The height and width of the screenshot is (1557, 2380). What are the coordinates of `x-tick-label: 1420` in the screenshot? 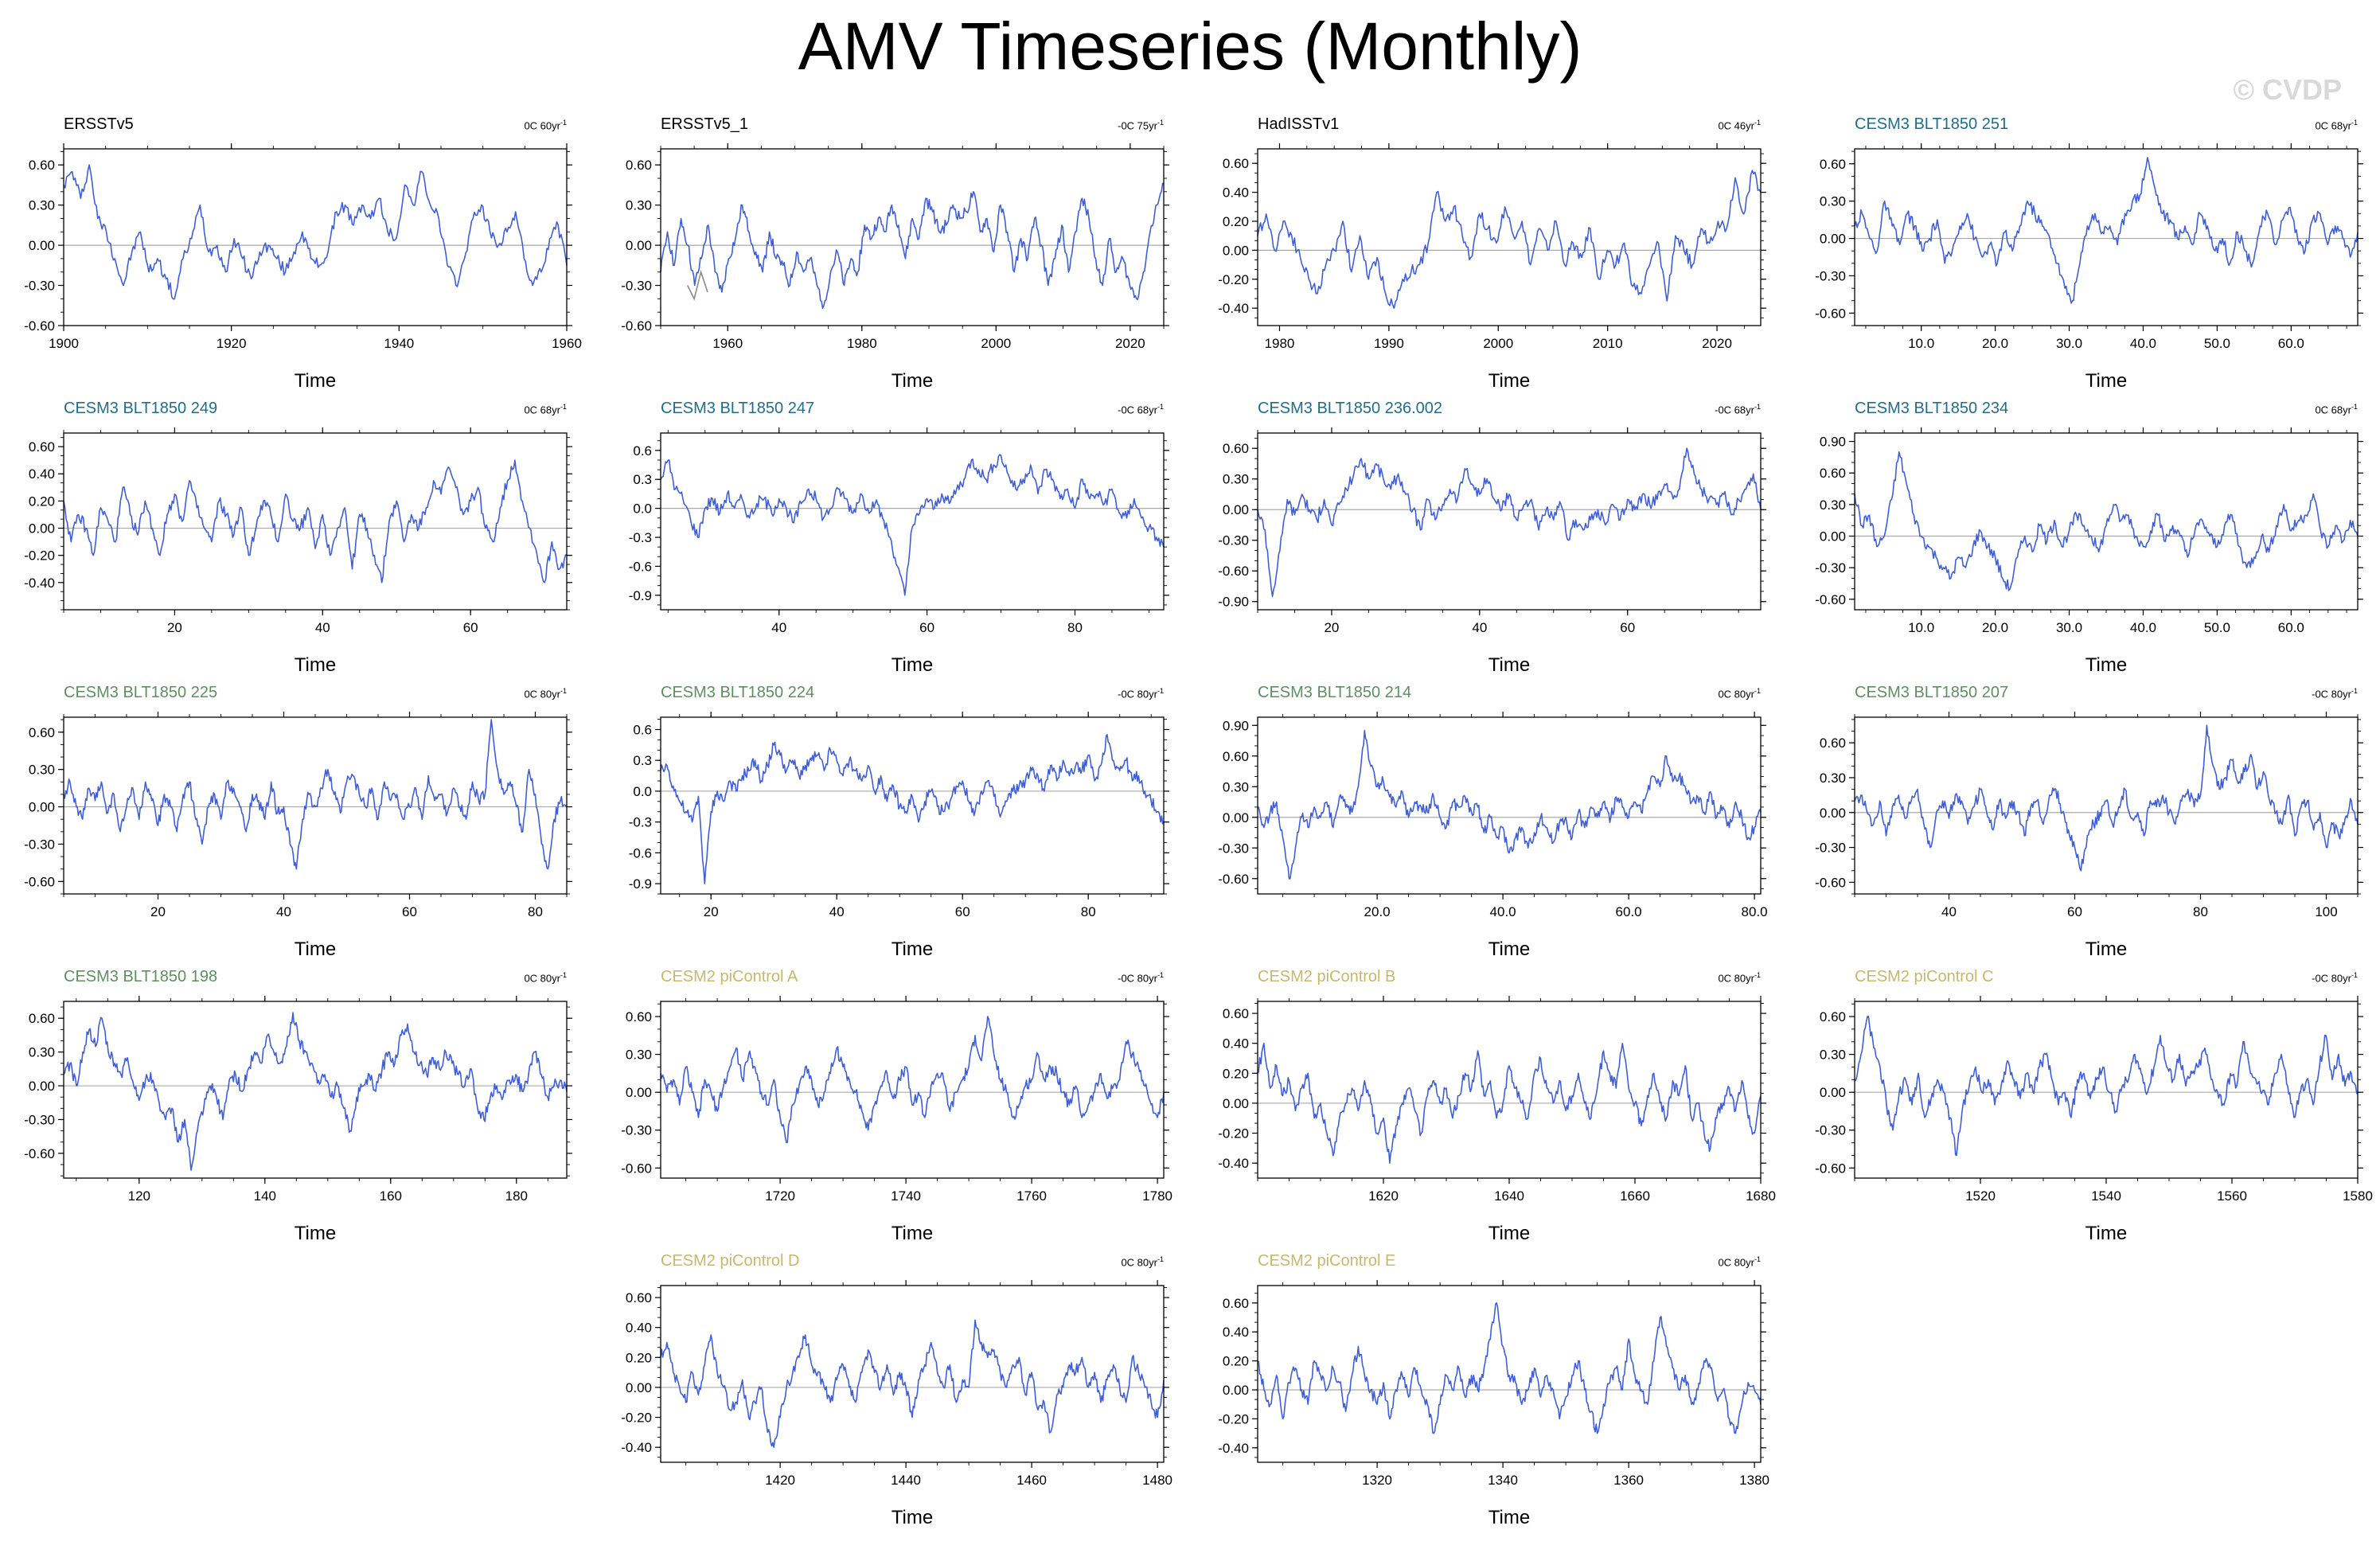 It's located at (780, 1480).